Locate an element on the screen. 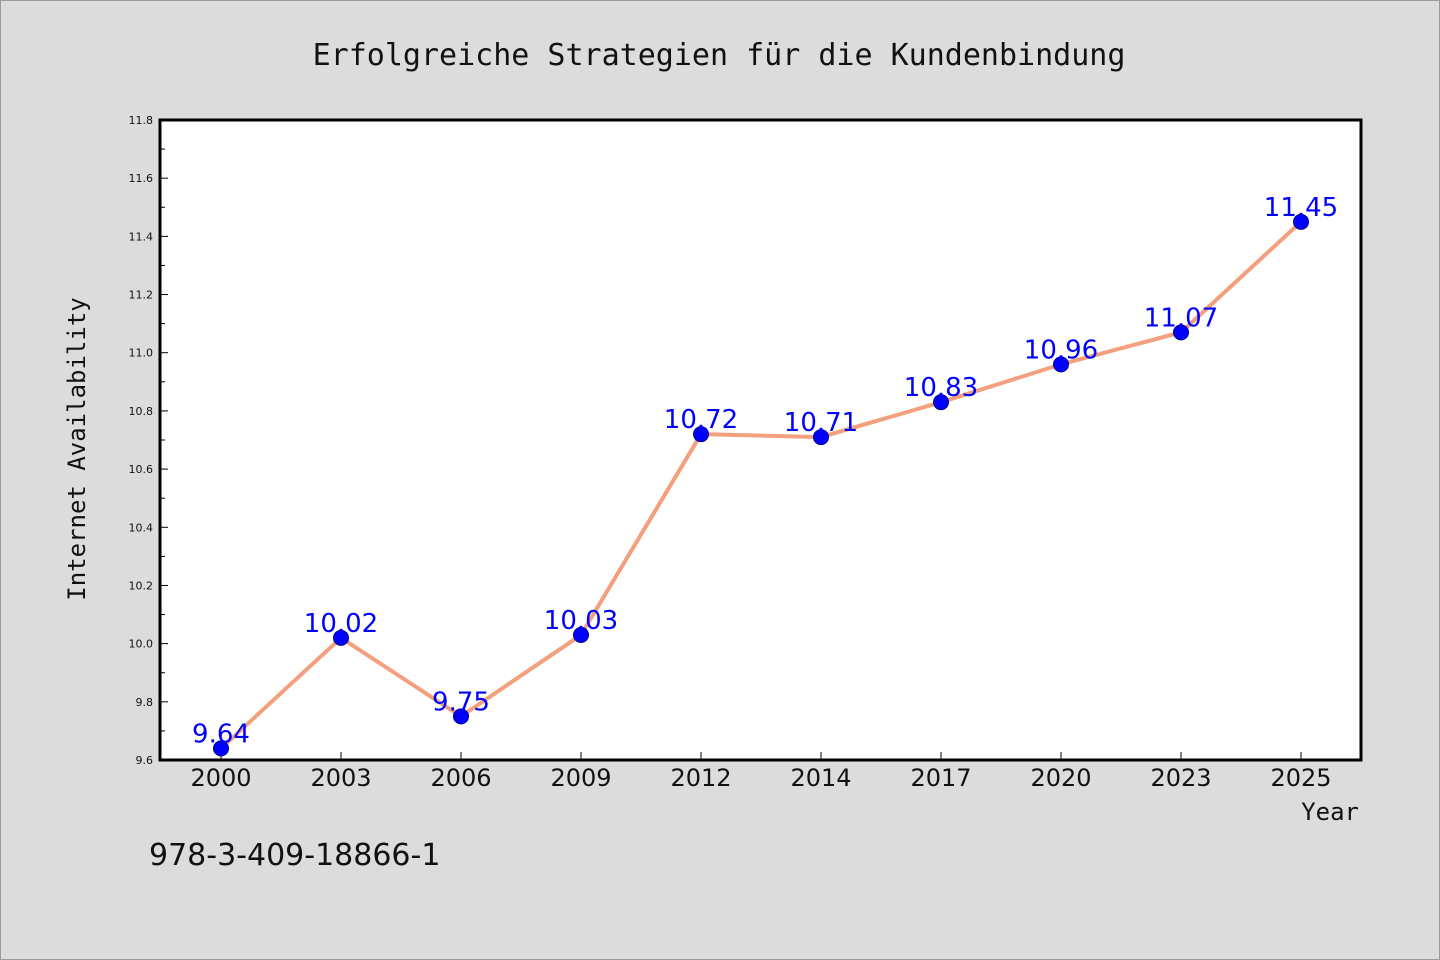 The image size is (1440, 960). y-tick-label: 10.4 is located at coordinates (141, 527).